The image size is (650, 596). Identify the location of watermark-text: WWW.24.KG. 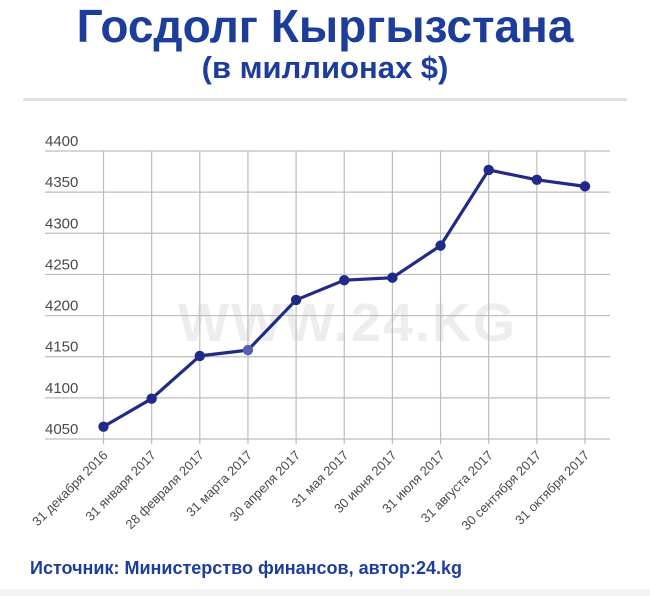
(347, 323).